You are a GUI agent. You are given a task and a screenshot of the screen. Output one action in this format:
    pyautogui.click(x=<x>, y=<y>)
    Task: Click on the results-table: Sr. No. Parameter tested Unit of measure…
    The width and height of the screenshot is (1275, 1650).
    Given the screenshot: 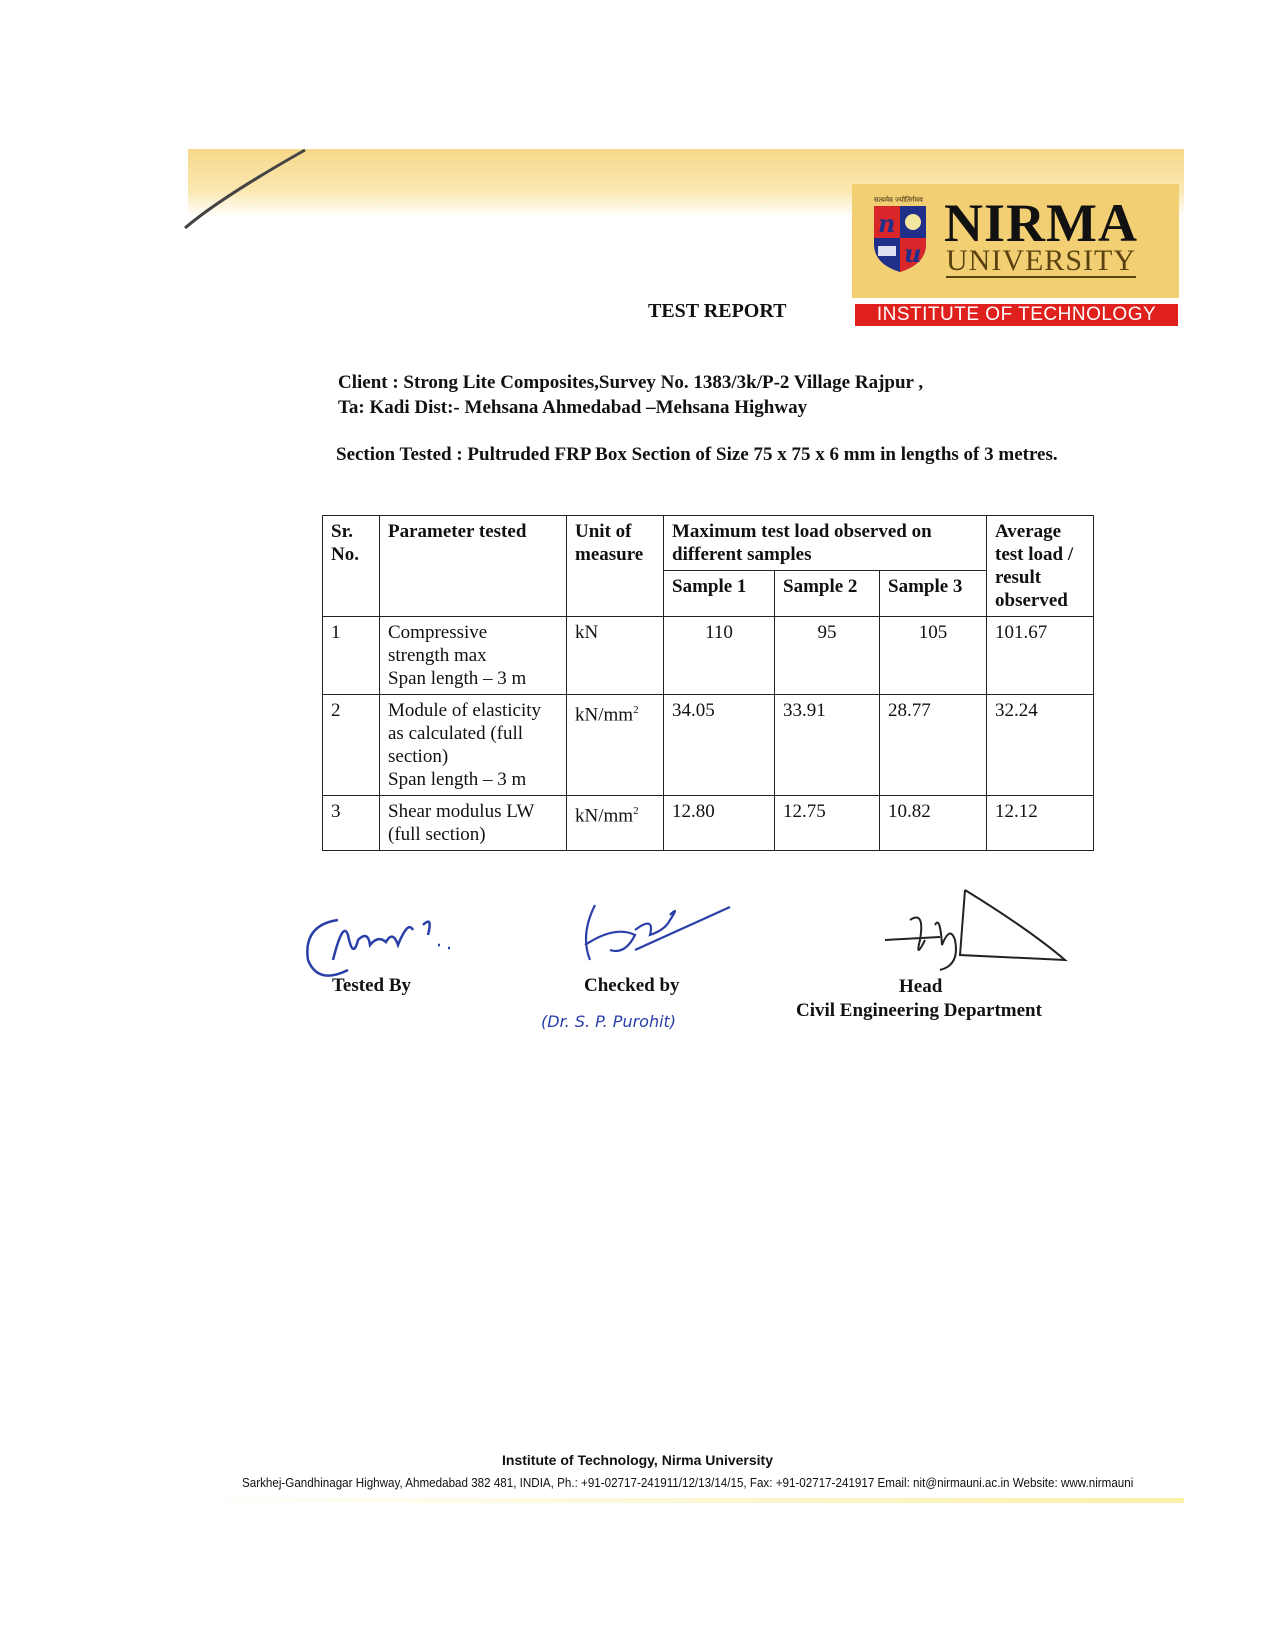 What is the action you would take?
    pyautogui.click(x=708, y=683)
    